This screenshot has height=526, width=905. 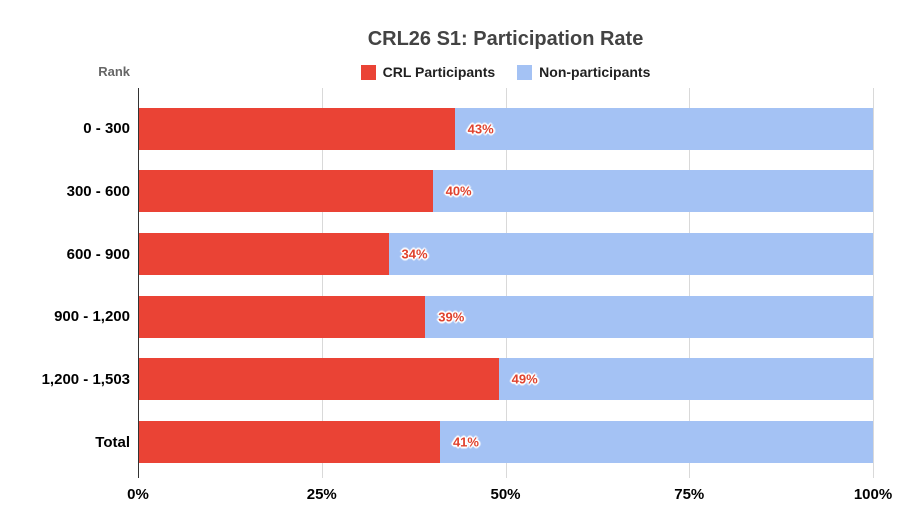 I want to click on non-participants-swatch-icon, so click(x=525, y=72).